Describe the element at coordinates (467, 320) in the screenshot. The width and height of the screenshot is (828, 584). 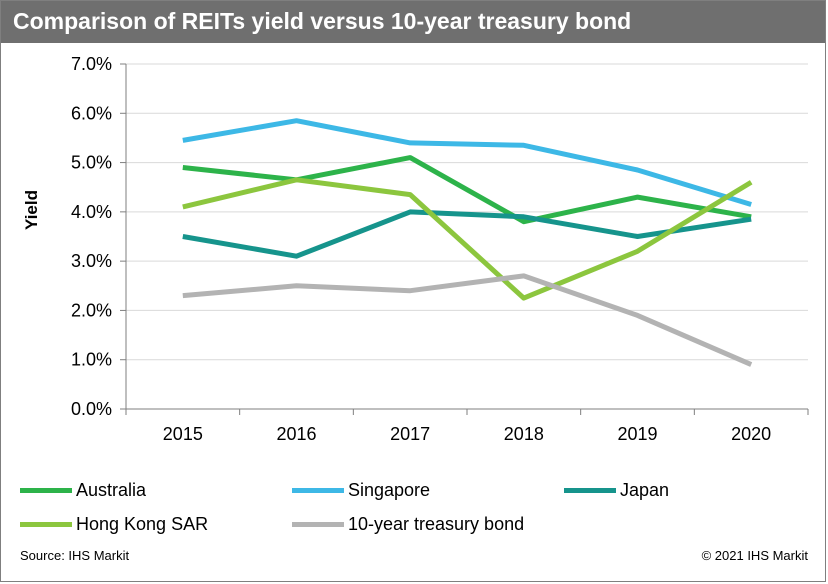
I see `series-line-10-year-treasury-bond` at that location.